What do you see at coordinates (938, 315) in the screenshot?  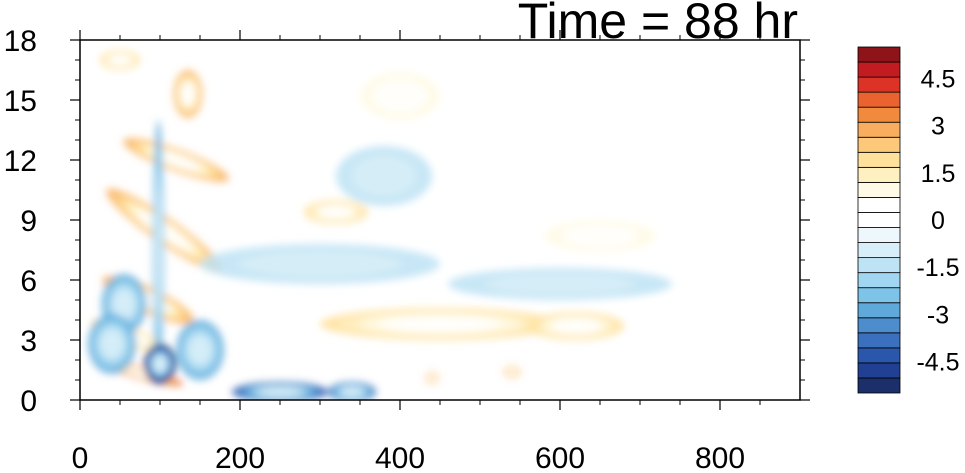 I see `colorbar-label: -3` at bounding box center [938, 315].